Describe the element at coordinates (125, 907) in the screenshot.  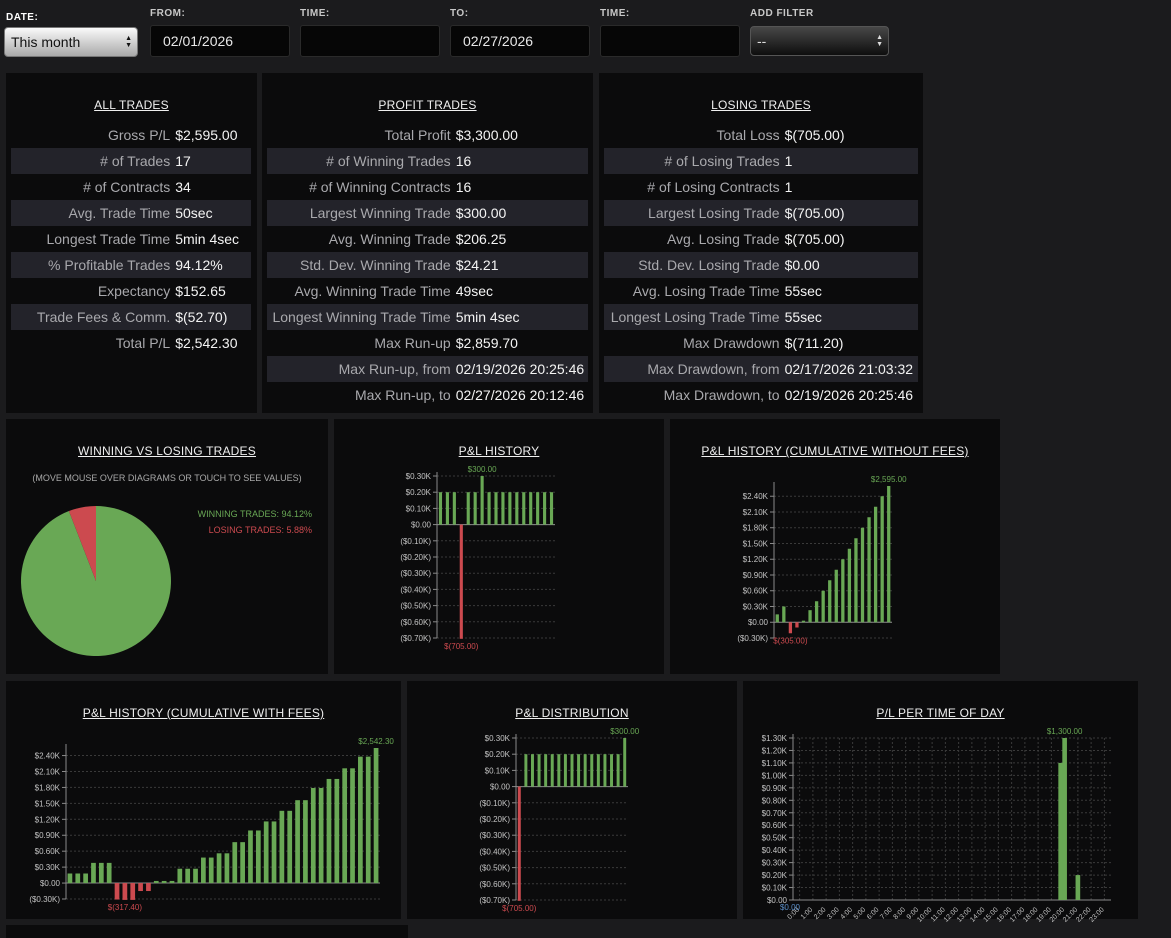
I see `data-label: $(317.40)` at that location.